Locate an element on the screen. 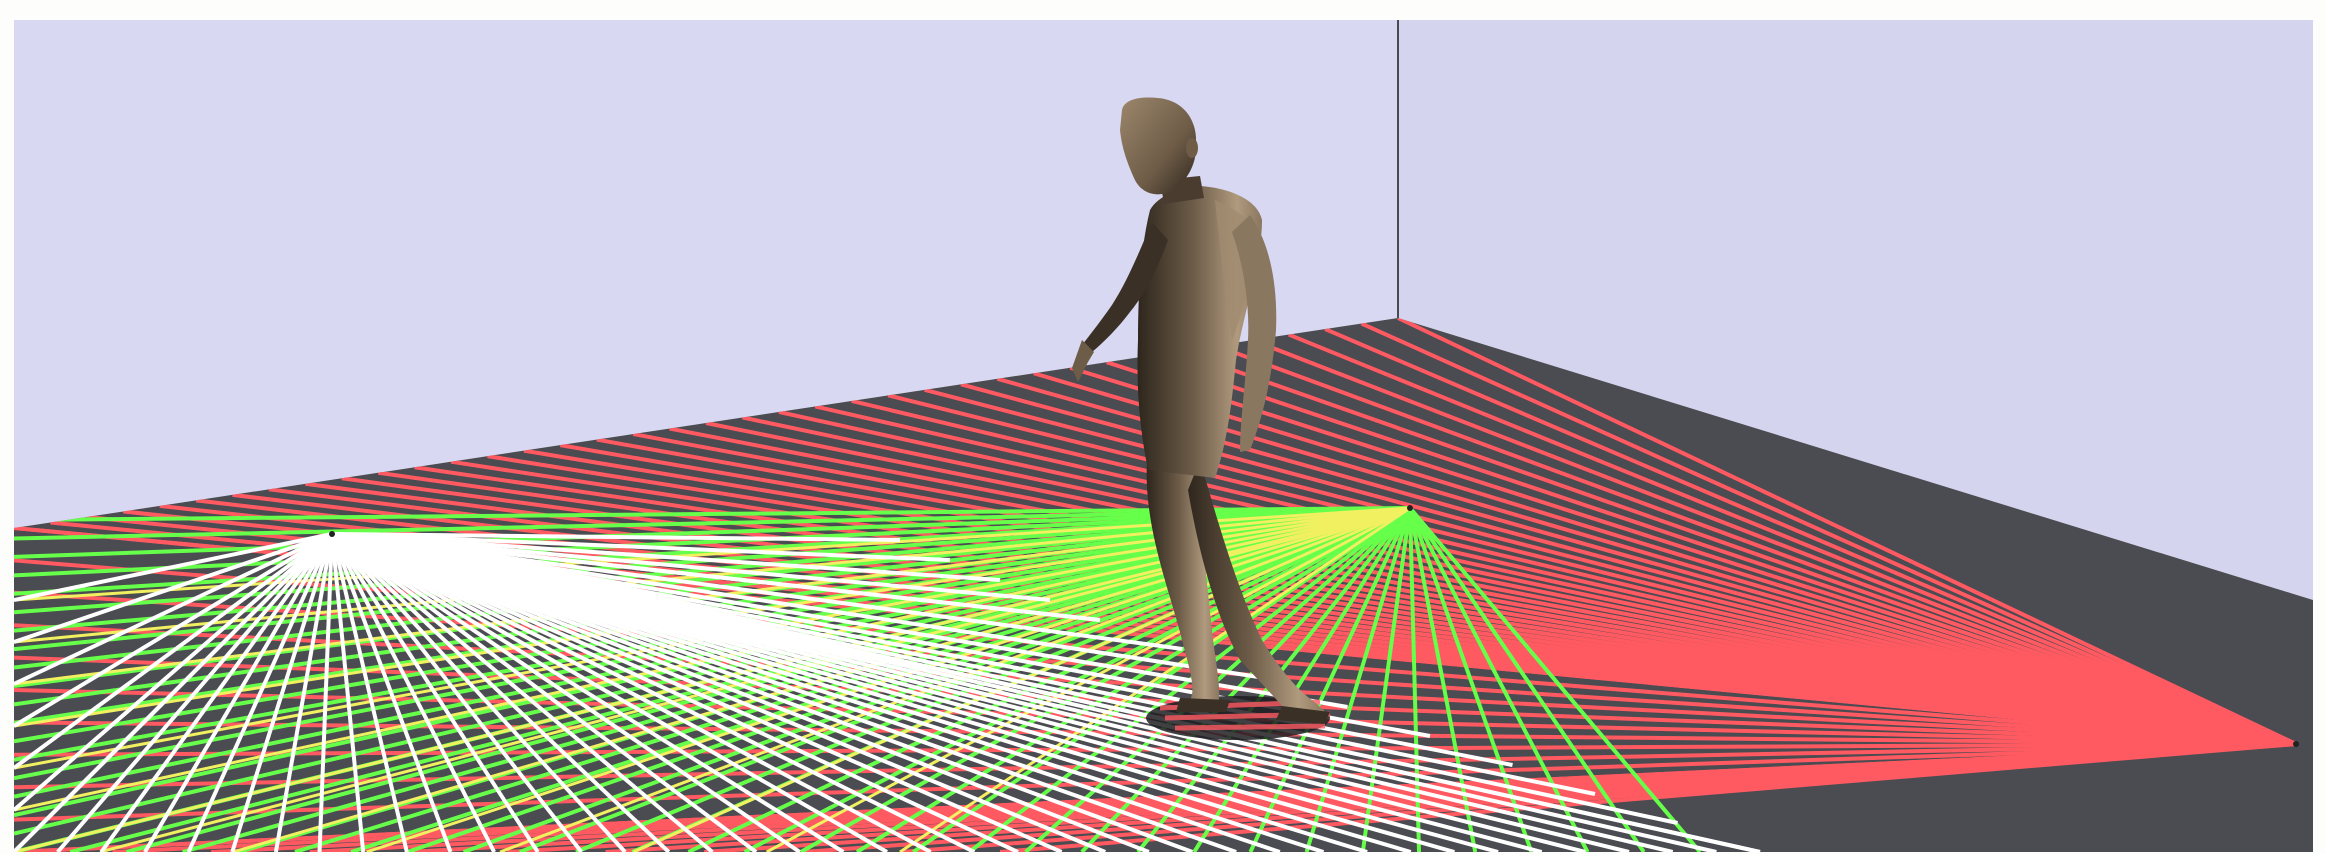  red-emitter is located at coordinates (2296, 744).